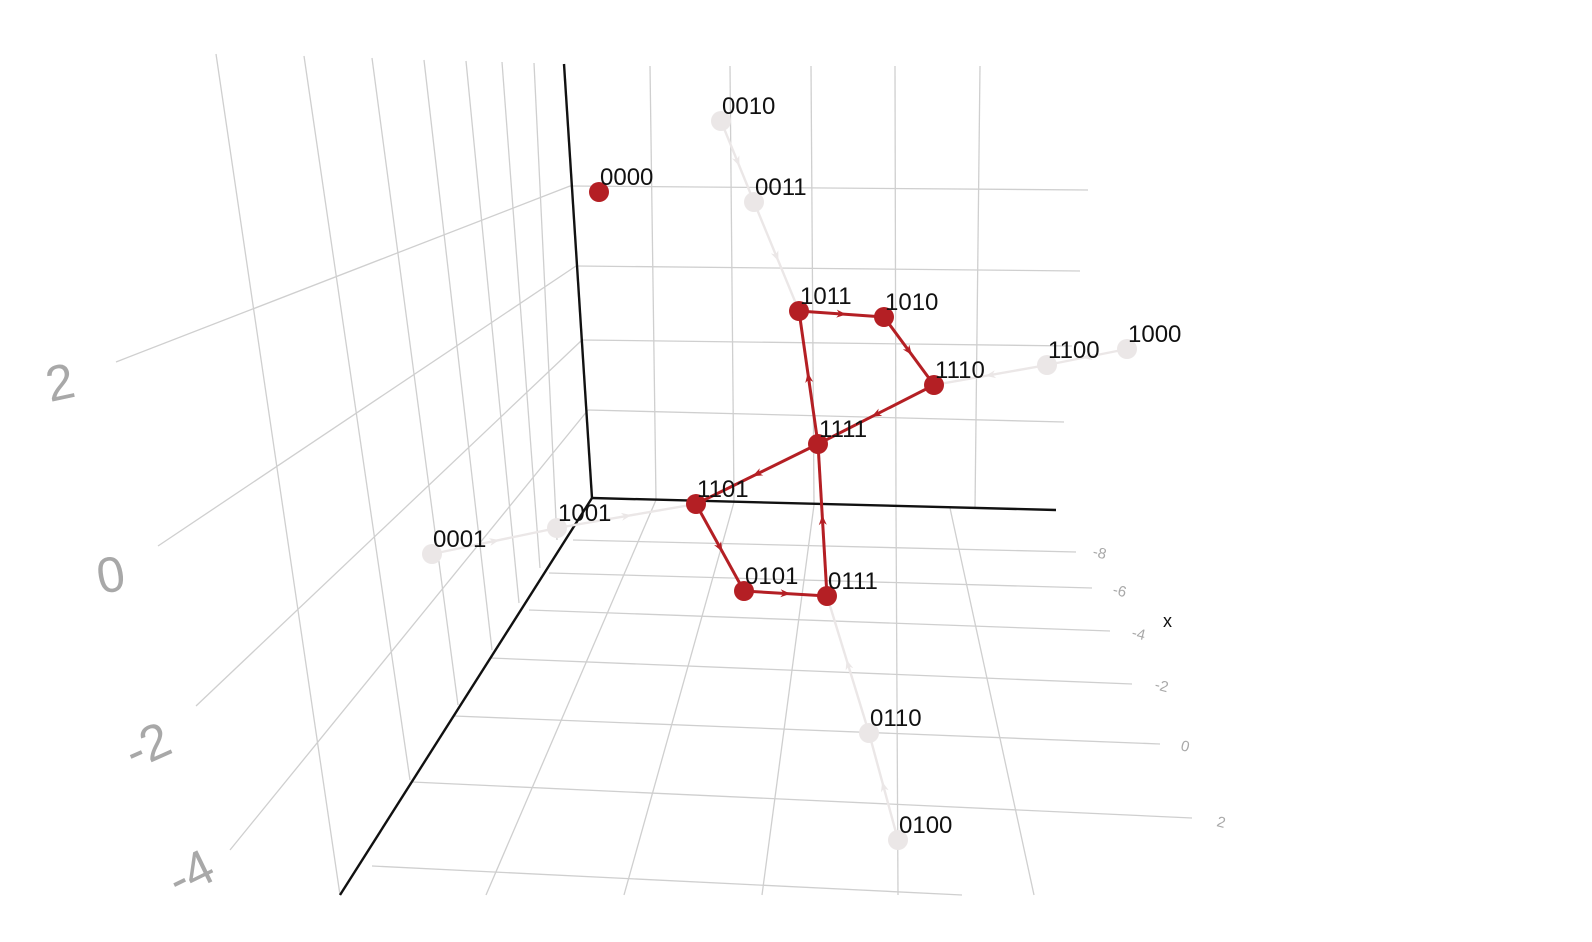 This screenshot has height=942, width=1592. I want to click on node-label-0100: 0100, so click(925, 825).